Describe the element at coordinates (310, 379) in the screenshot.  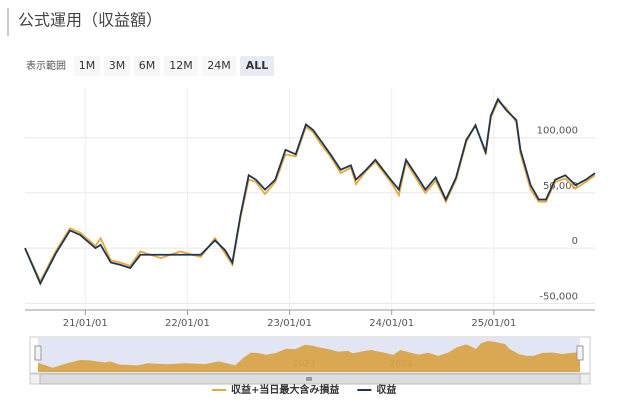
I see `scrollbar-thumb` at that location.